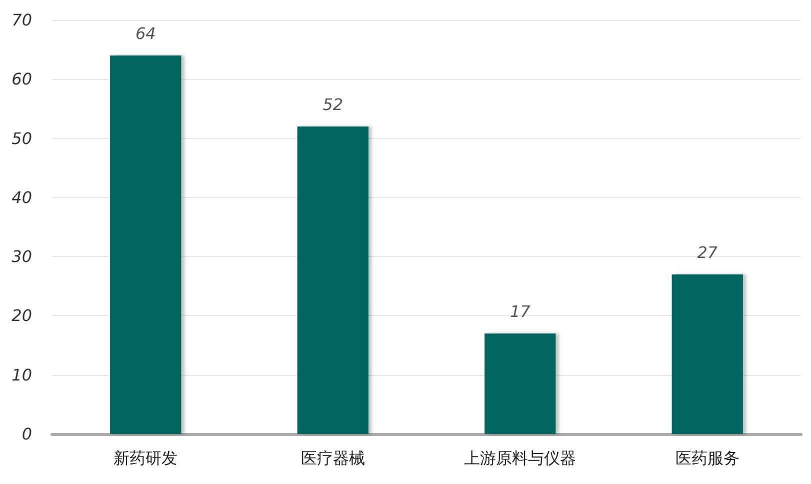 This screenshot has width=811, height=484. What do you see at coordinates (332, 458) in the screenshot?
I see `x-tick-label: 医疗器械` at bounding box center [332, 458].